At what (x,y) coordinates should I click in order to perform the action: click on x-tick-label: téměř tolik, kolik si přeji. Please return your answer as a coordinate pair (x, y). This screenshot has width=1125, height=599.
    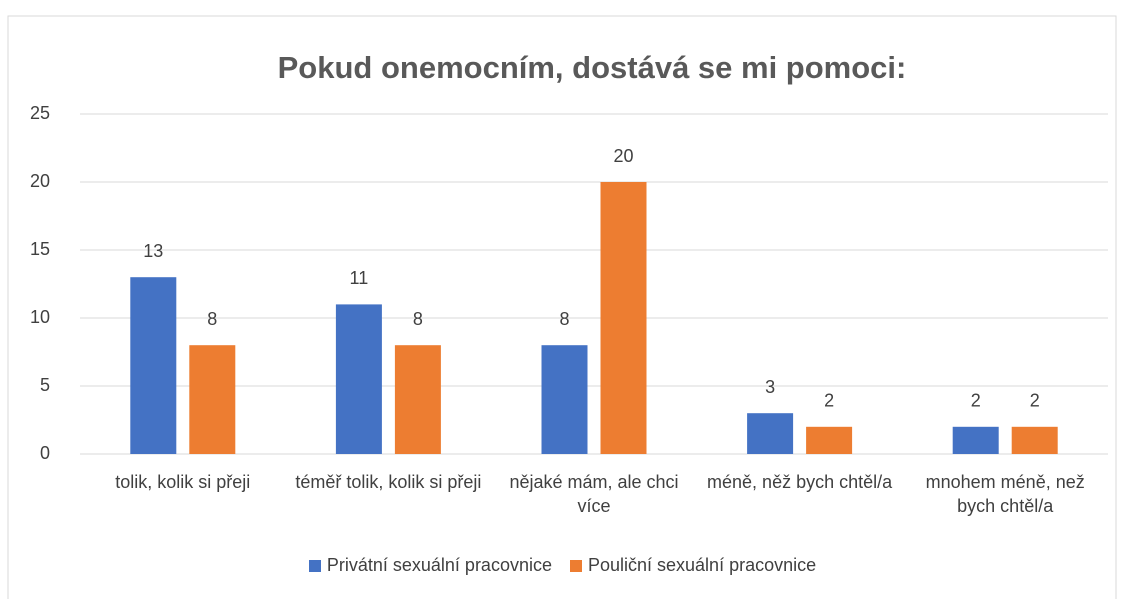
    Looking at the image, I should click on (388, 482).